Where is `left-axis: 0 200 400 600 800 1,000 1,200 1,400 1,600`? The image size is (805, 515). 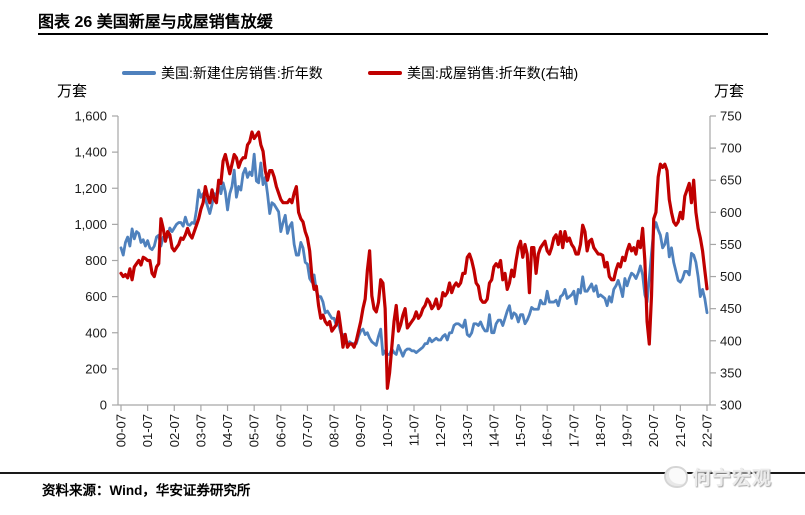 left-axis: 0 200 400 600 800 1,000 1,200 1,400 1,600 is located at coordinates (96, 261).